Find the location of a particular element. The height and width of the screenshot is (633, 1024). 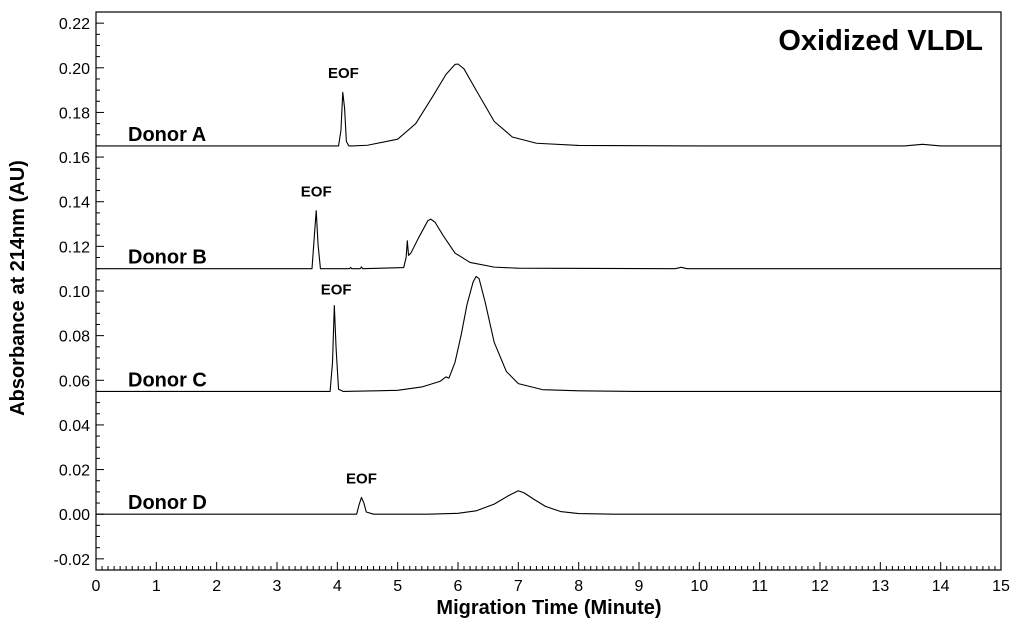

y-tick-label: 0.20 is located at coordinates (74, 69).